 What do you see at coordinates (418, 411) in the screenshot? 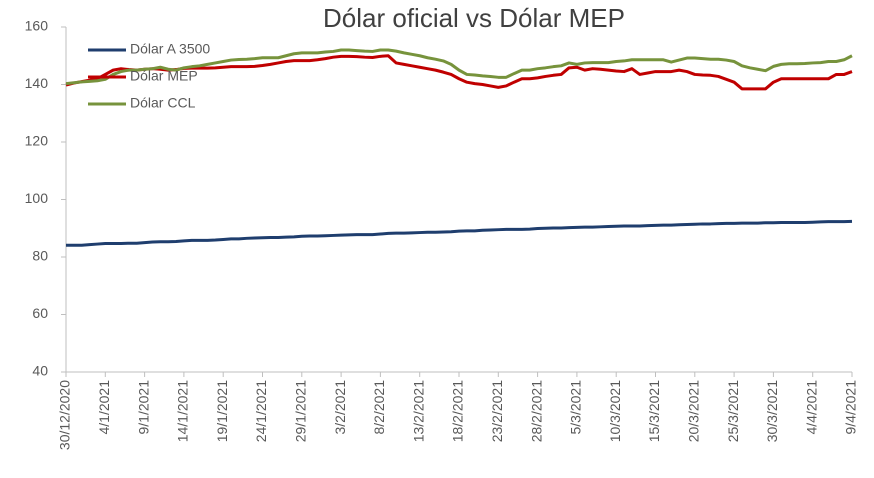
I see `x-tick-label: 13/2/2021` at bounding box center [418, 411].